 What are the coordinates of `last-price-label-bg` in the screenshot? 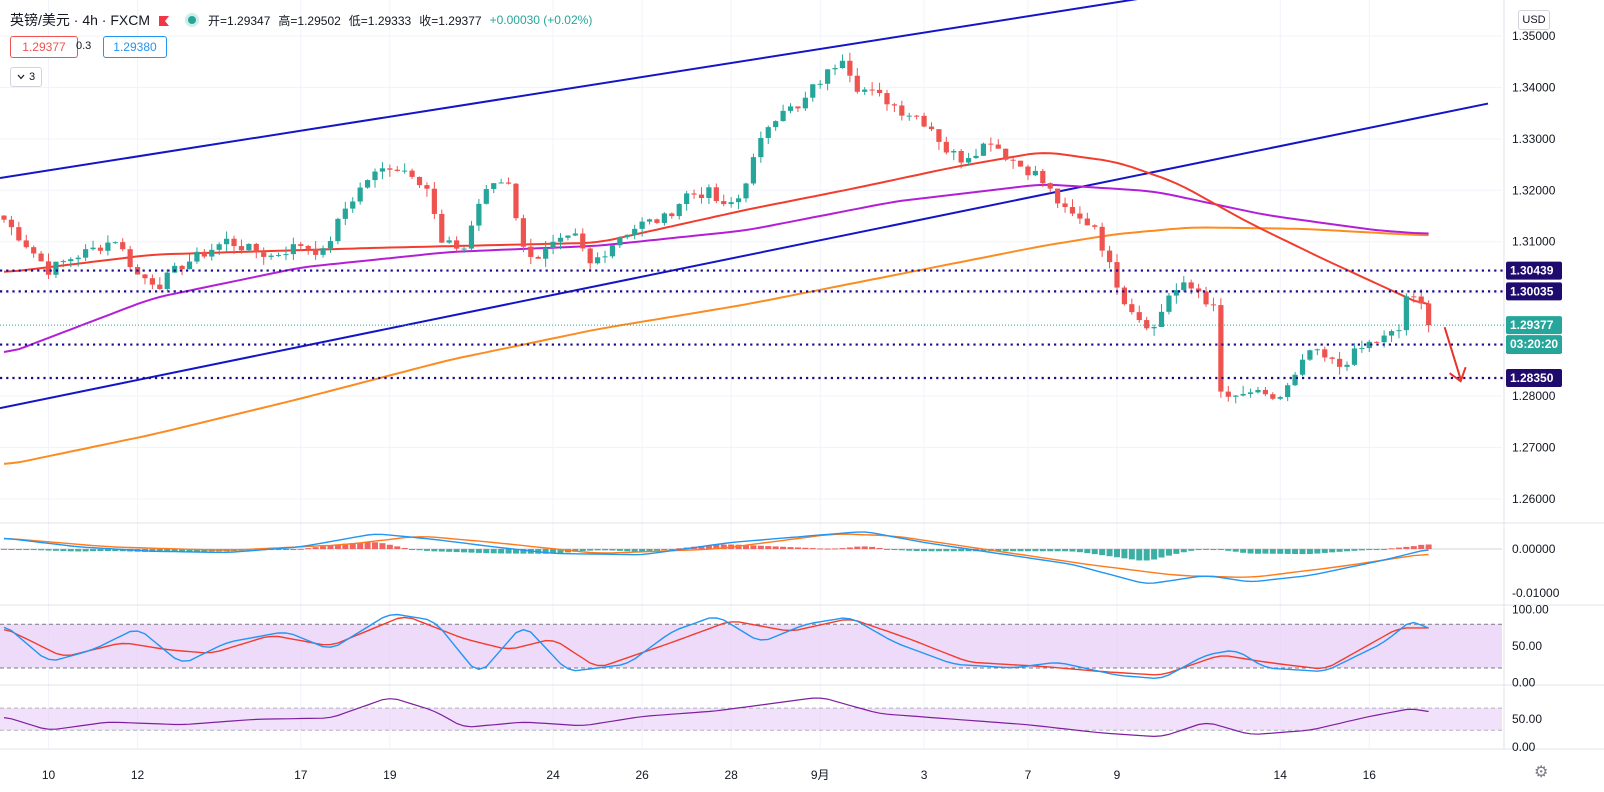 It's located at (1534, 325).